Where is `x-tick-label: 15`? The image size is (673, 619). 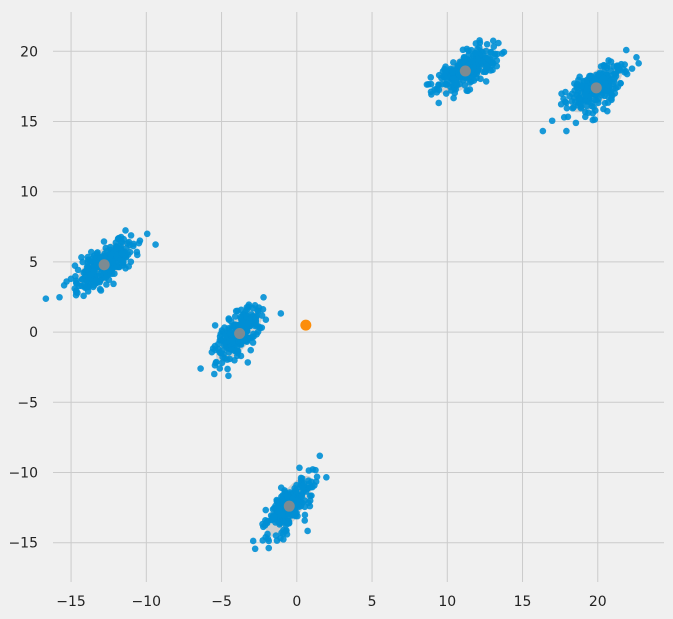
x-tick-label: 15 is located at coordinates (523, 602).